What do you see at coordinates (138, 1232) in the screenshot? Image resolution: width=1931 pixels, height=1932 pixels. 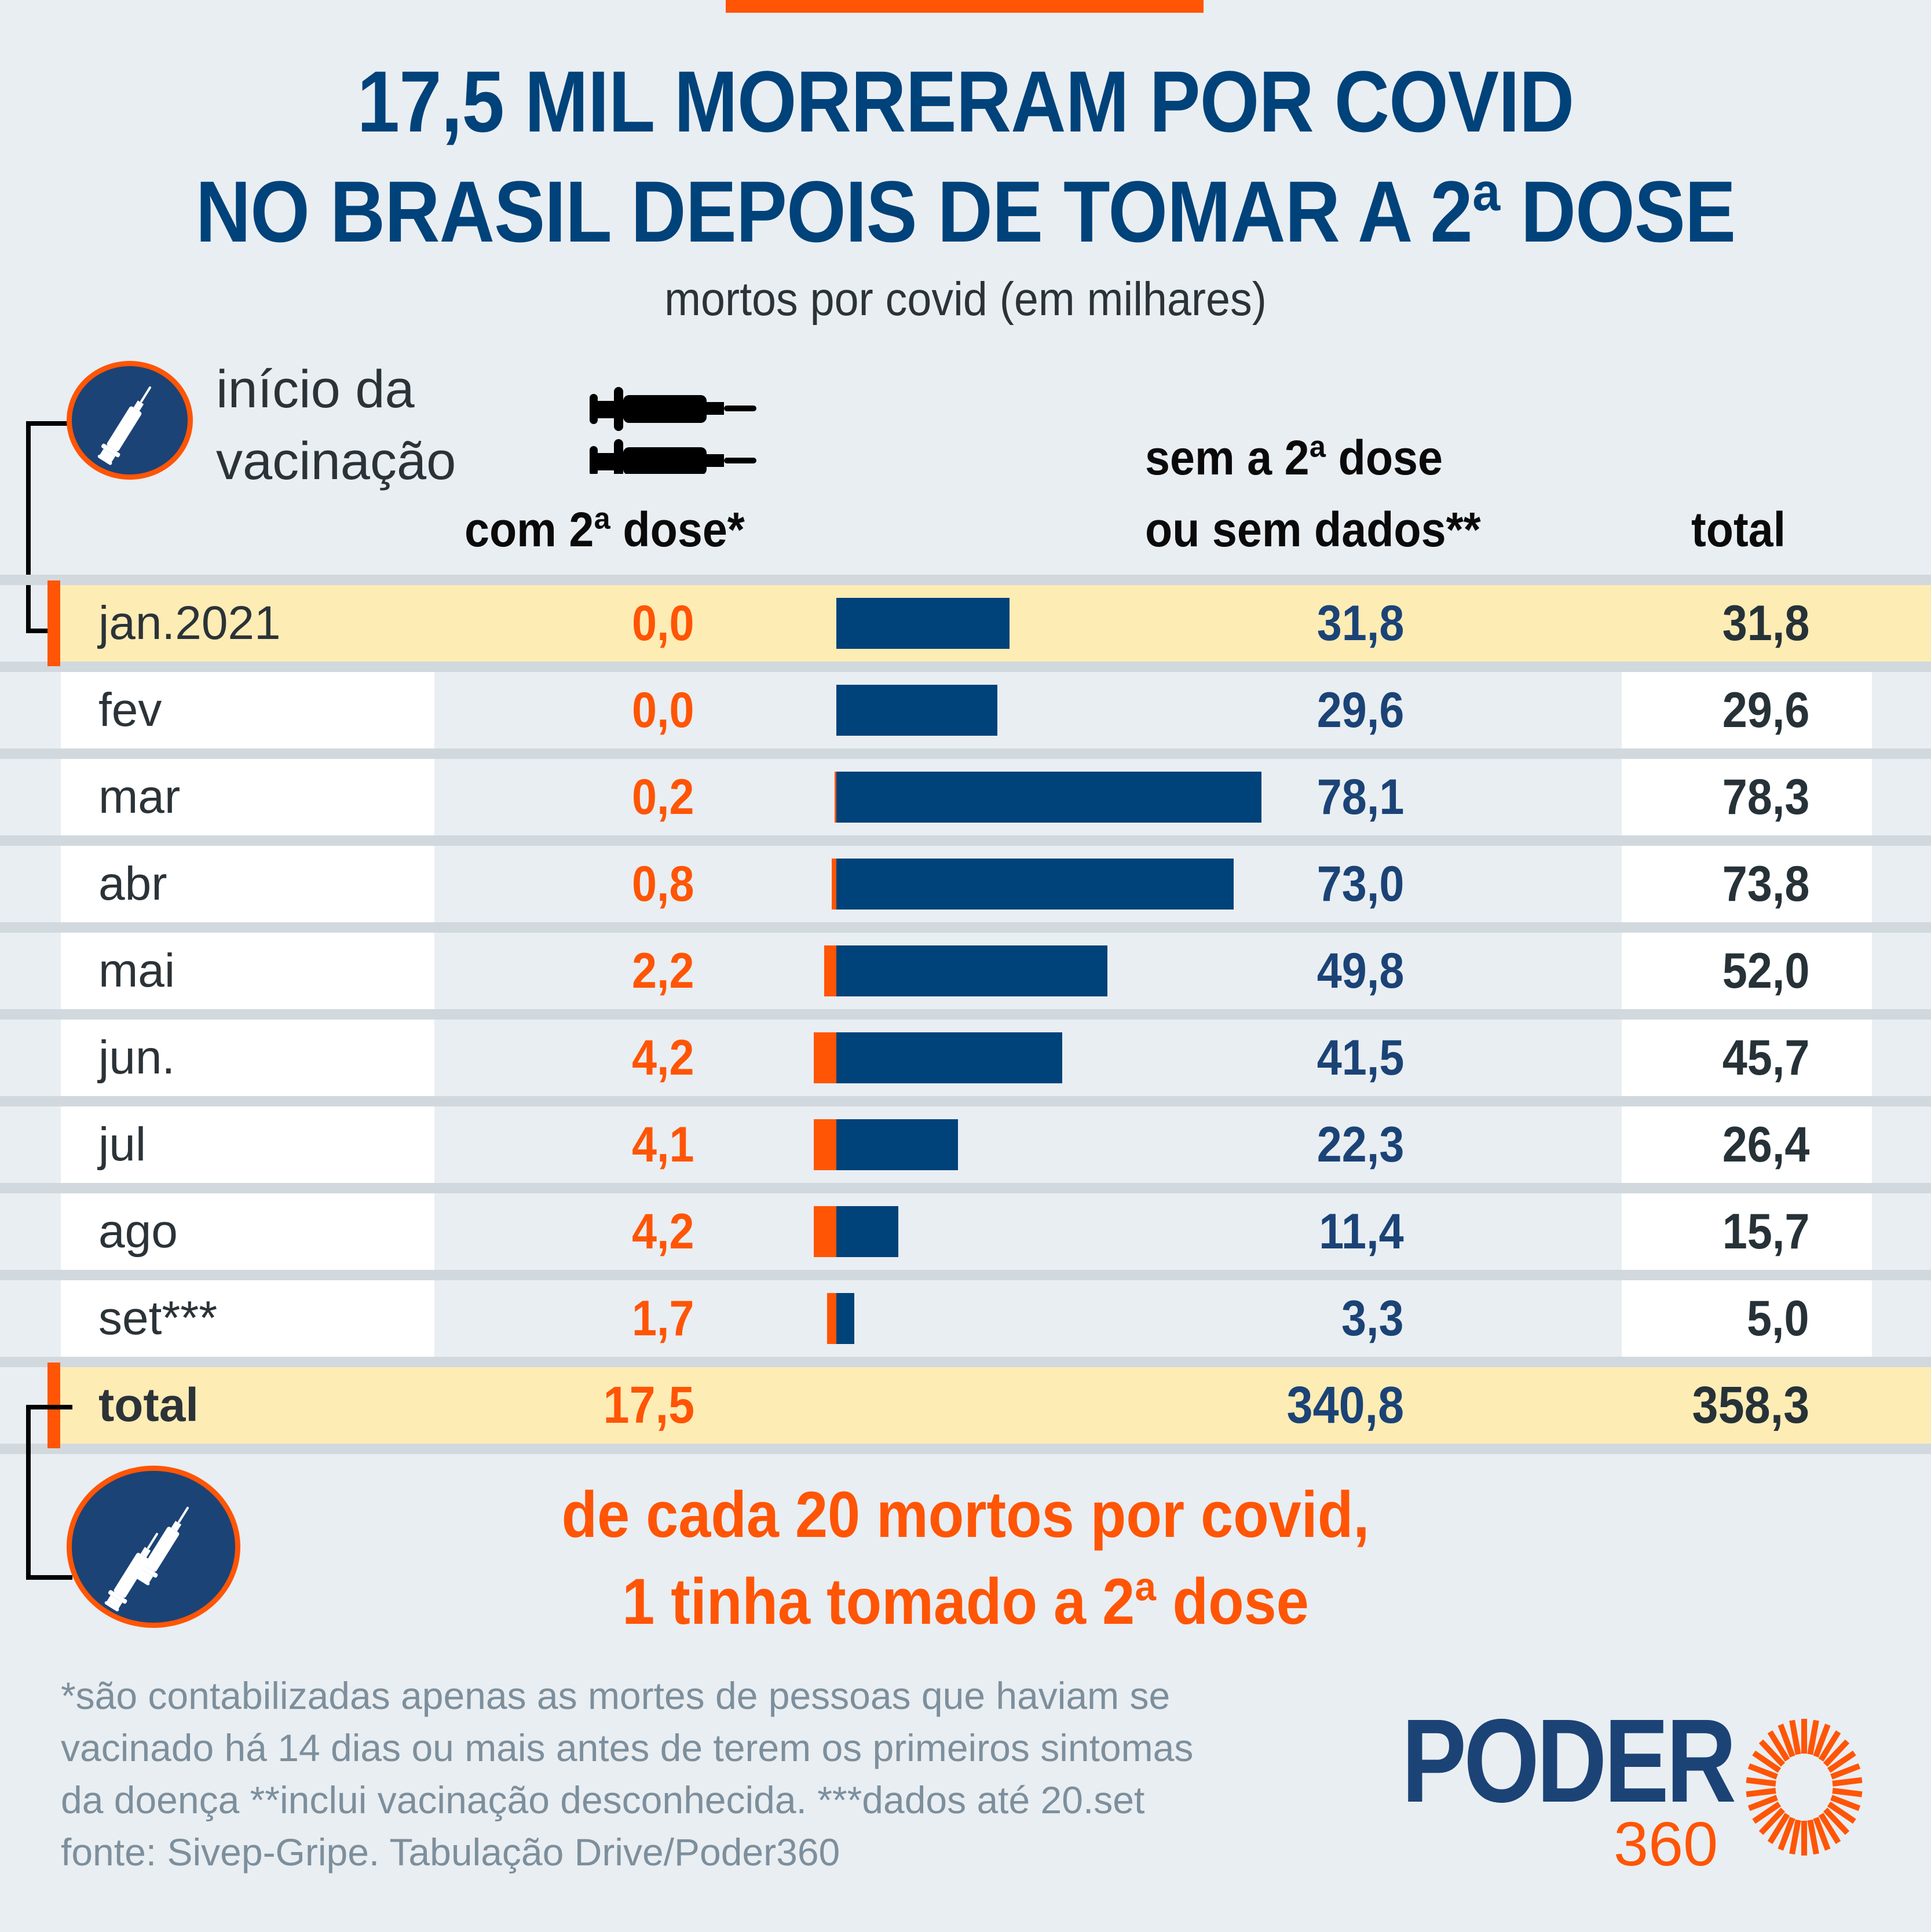 I see `row-label: ago` at bounding box center [138, 1232].